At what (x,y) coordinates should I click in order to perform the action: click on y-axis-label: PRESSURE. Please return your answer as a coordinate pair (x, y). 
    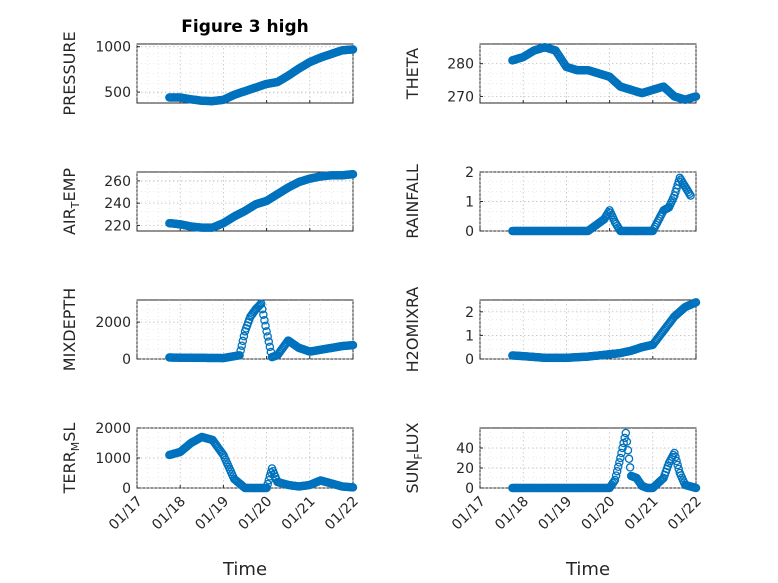
    Looking at the image, I should click on (69, 73).